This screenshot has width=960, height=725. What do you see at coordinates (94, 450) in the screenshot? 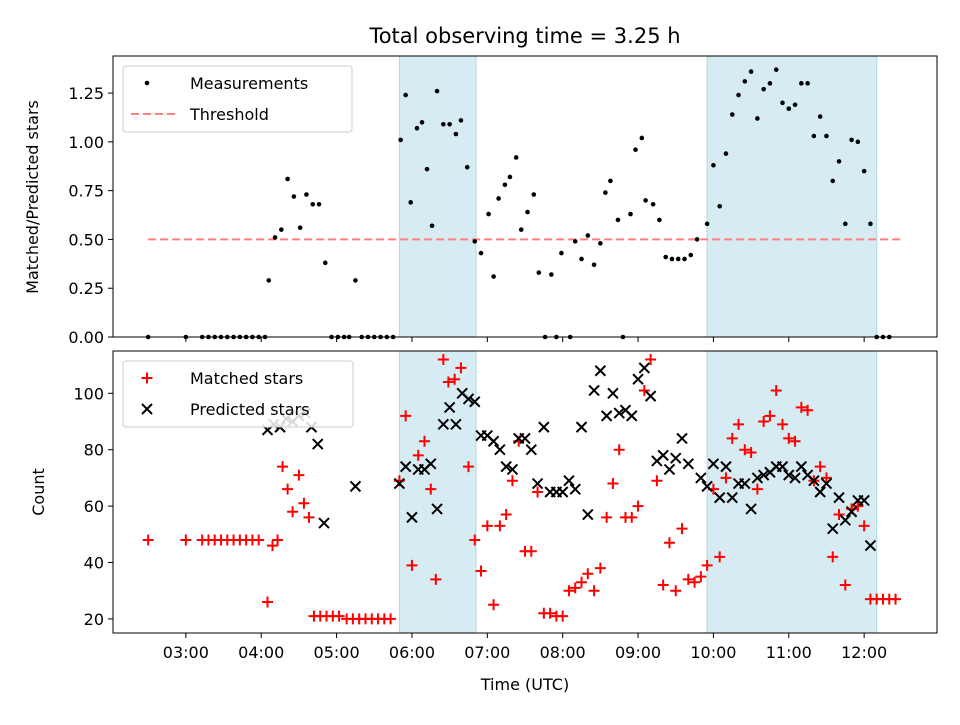
I see `y-tick-label: 80` at bounding box center [94, 450].